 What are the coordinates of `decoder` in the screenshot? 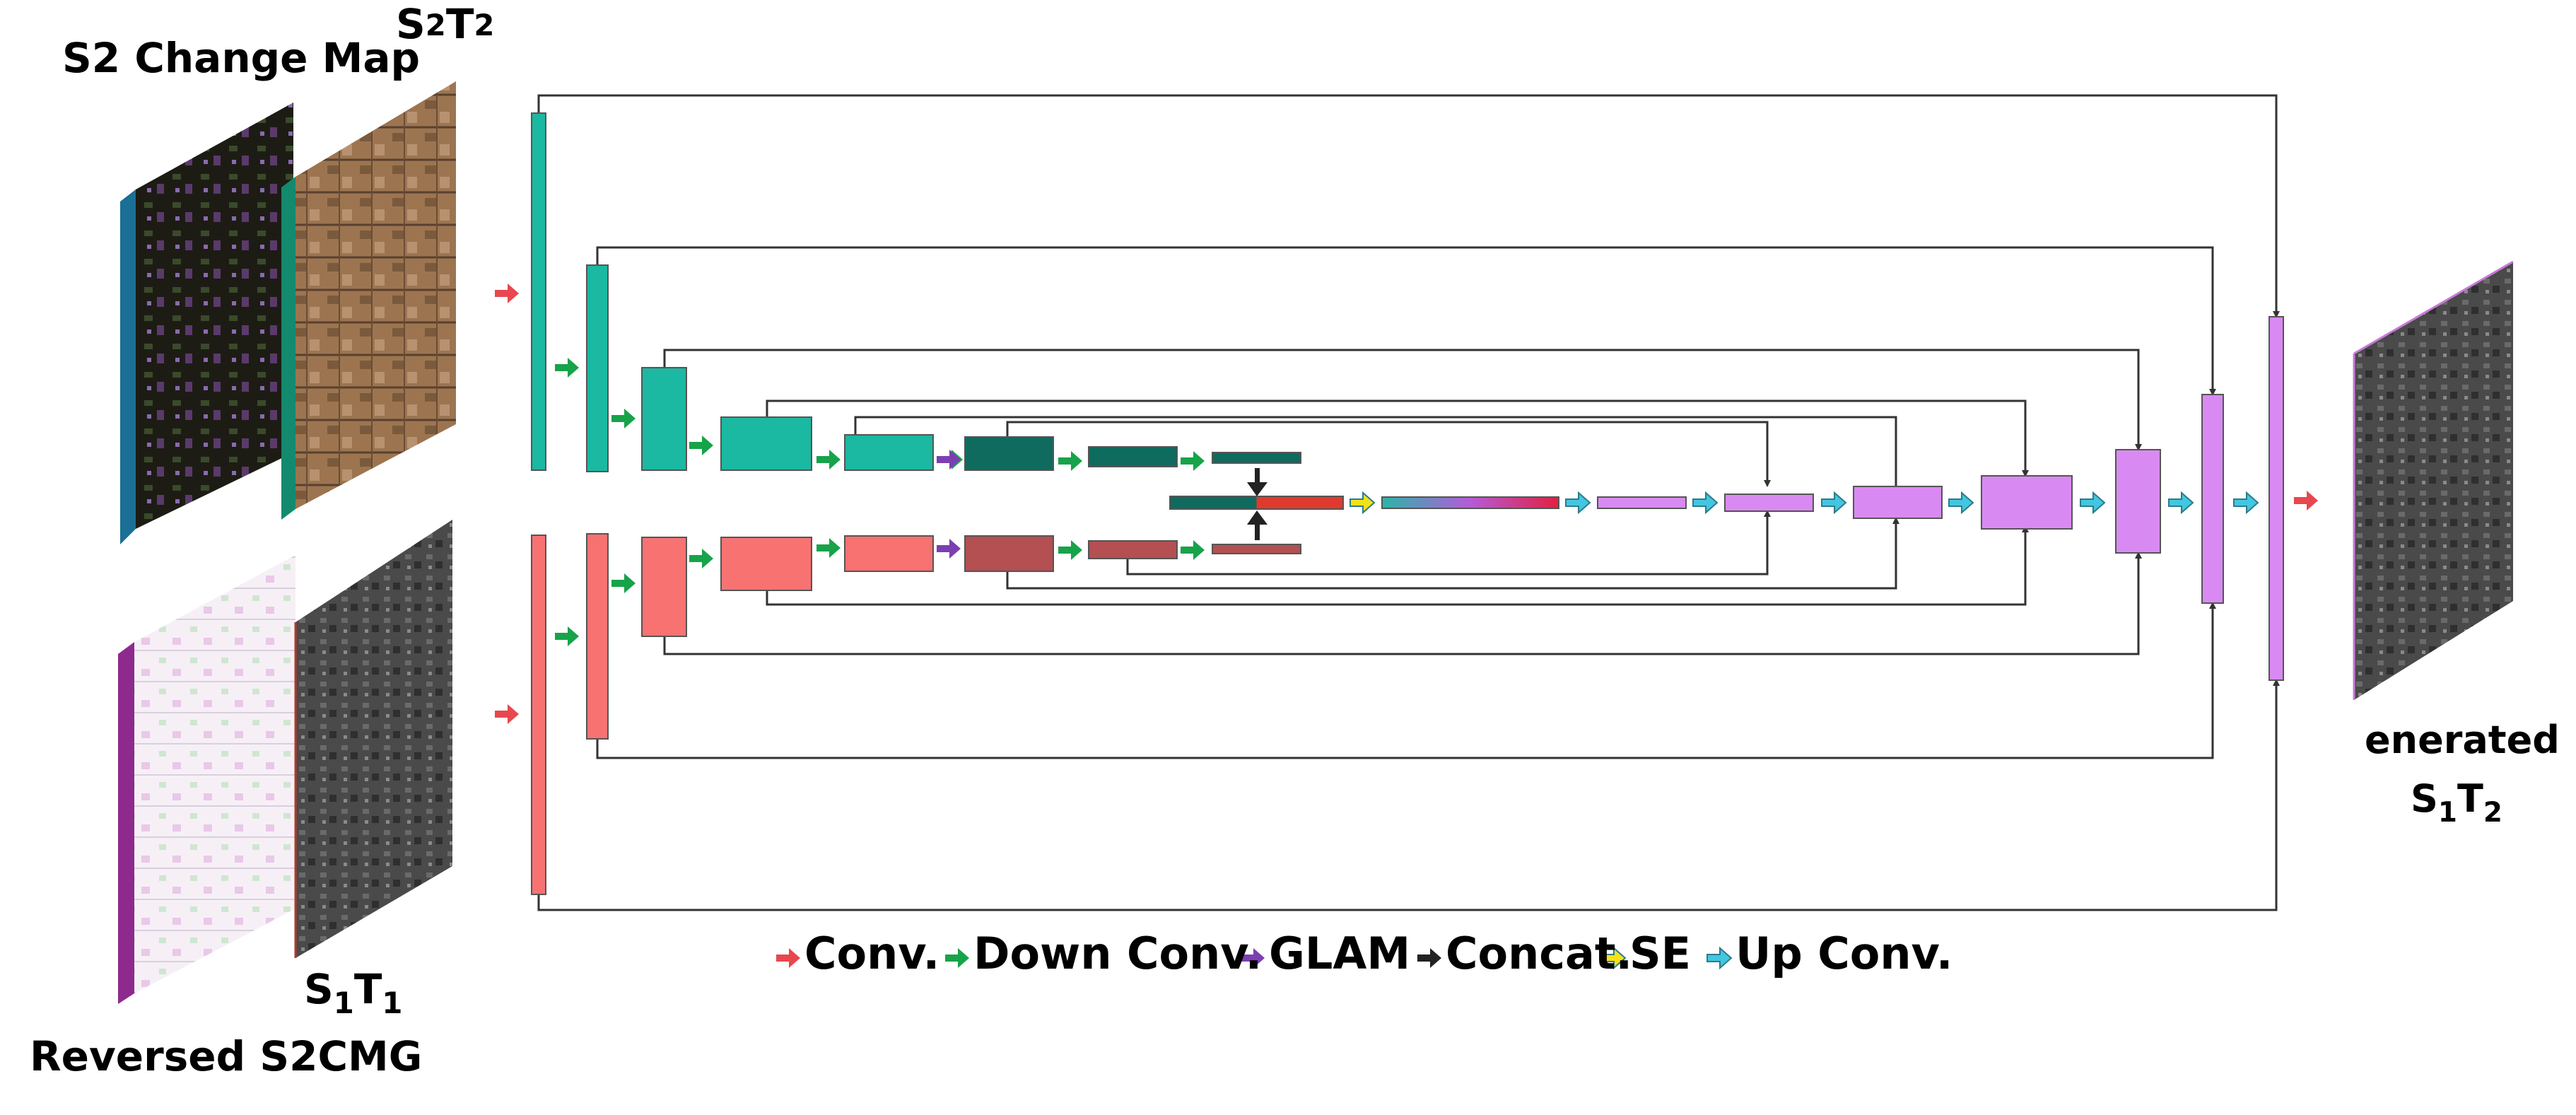 It's located at (1940, 499).